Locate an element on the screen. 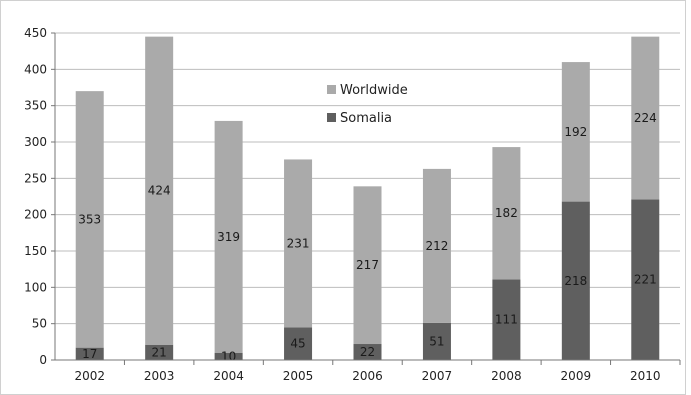  x-tick-label-2005: 2005 is located at coordinates (298, 376).